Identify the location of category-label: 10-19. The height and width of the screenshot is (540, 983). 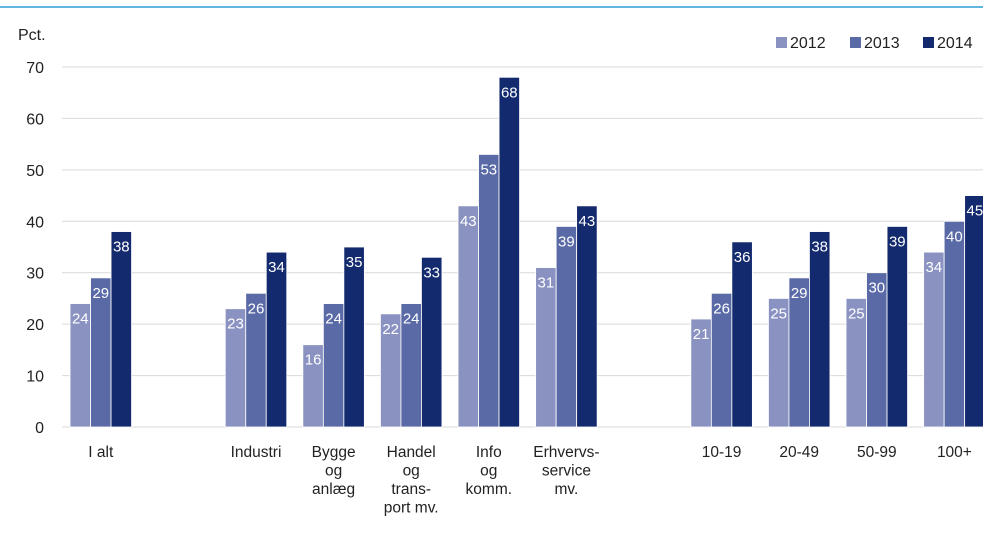
(722, 452).